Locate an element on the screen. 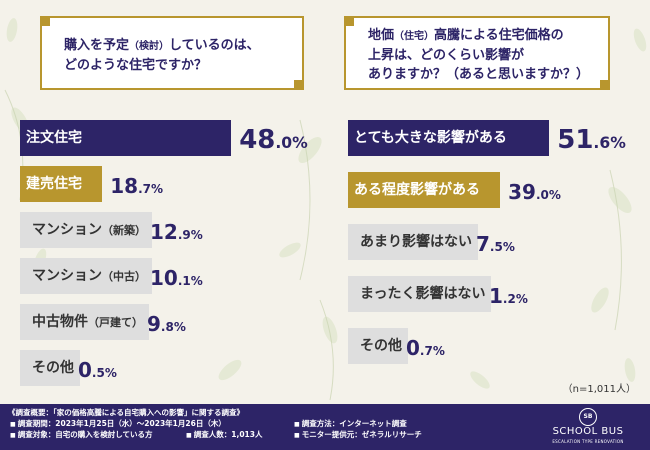 Image resolution: width=650 pixels, height=450 pixels. bar-label: 建売住宅 is located at coordinates (54, 184).